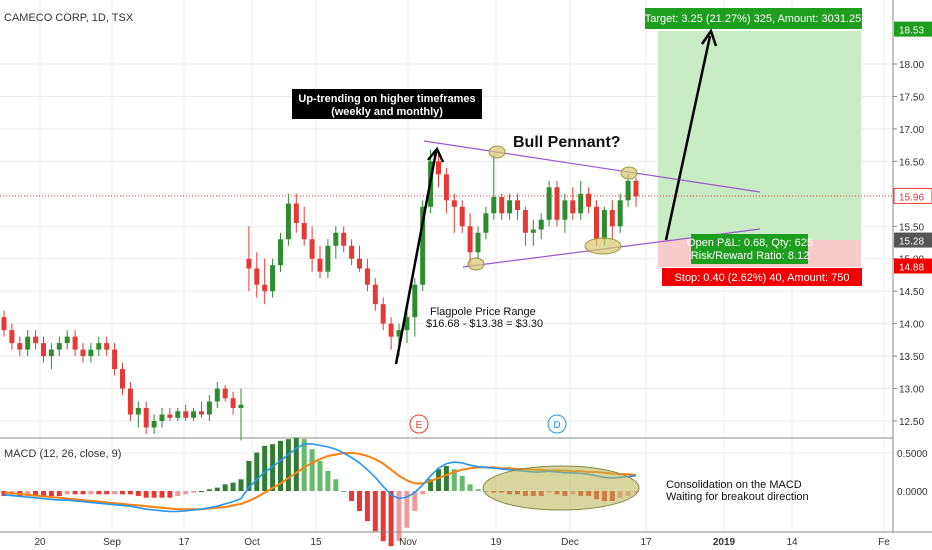 Image resolution: width=932 pixels, height=550 pixels. I want to click on price-tag, so click(913, 240).